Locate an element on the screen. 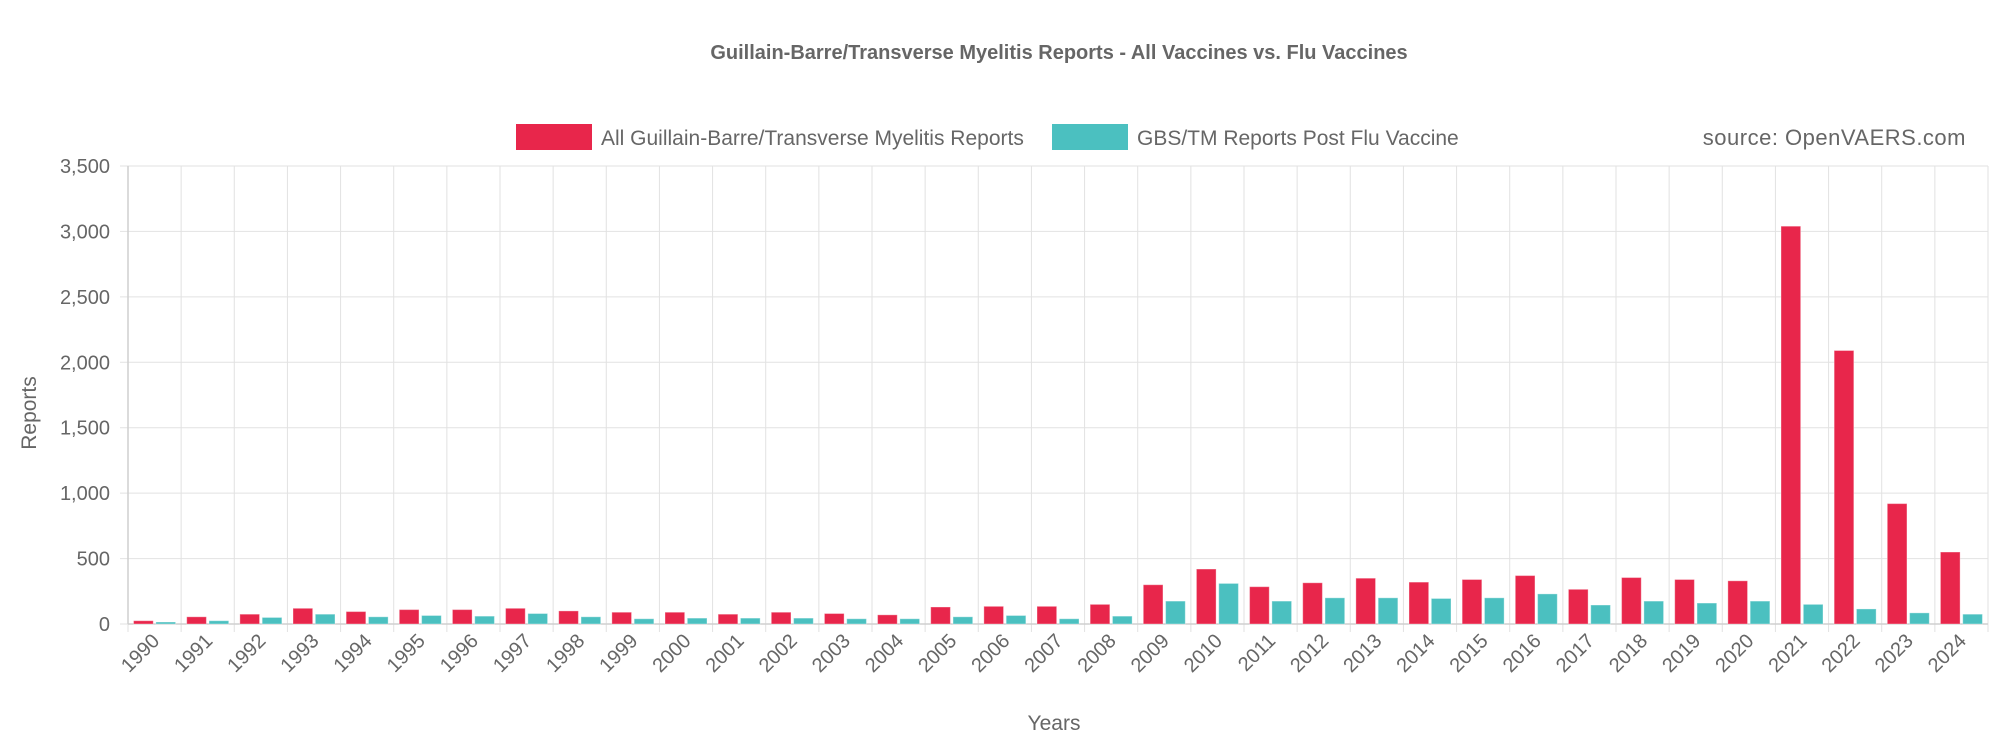  x-tick-label: 2011 is located at coordinates (1257, 653).